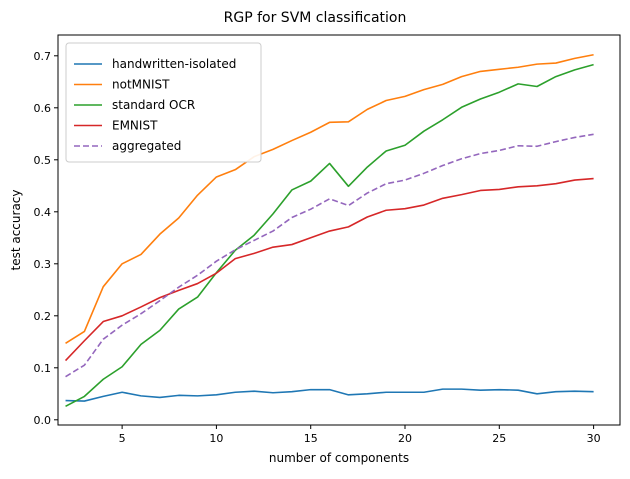 The width and height of the screenshot is (630, 479). What do you see at coordinates (311, 438) in the screenshot?
I see `x-tick-label: 15` at bounding box center [311, 438].